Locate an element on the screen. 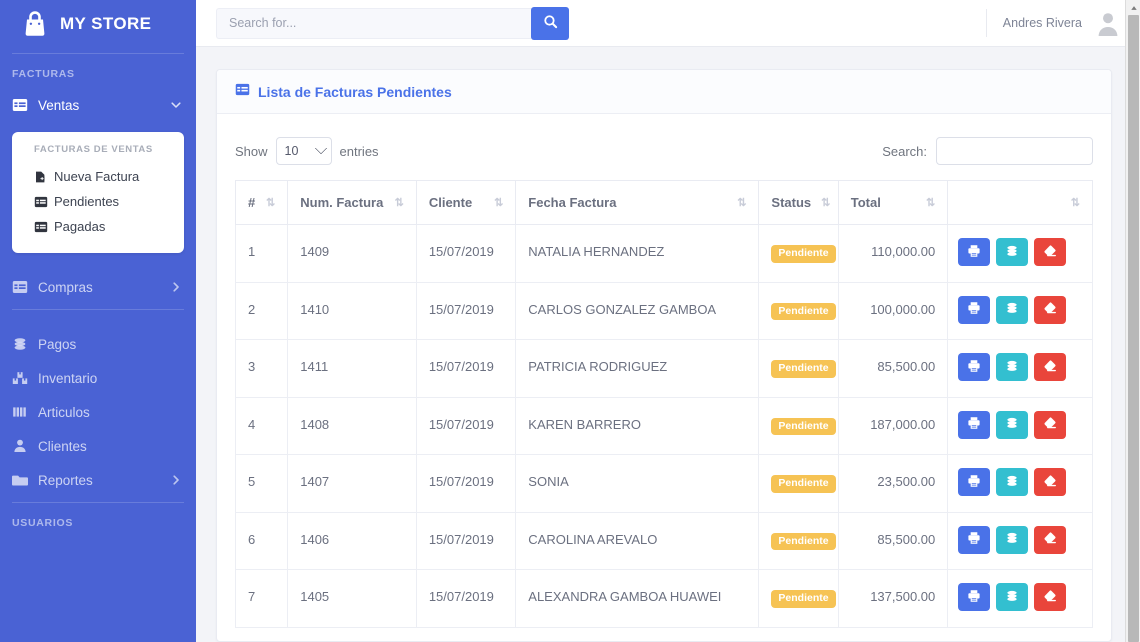  sidebar-divider-top is located at coordinates (98, 53).